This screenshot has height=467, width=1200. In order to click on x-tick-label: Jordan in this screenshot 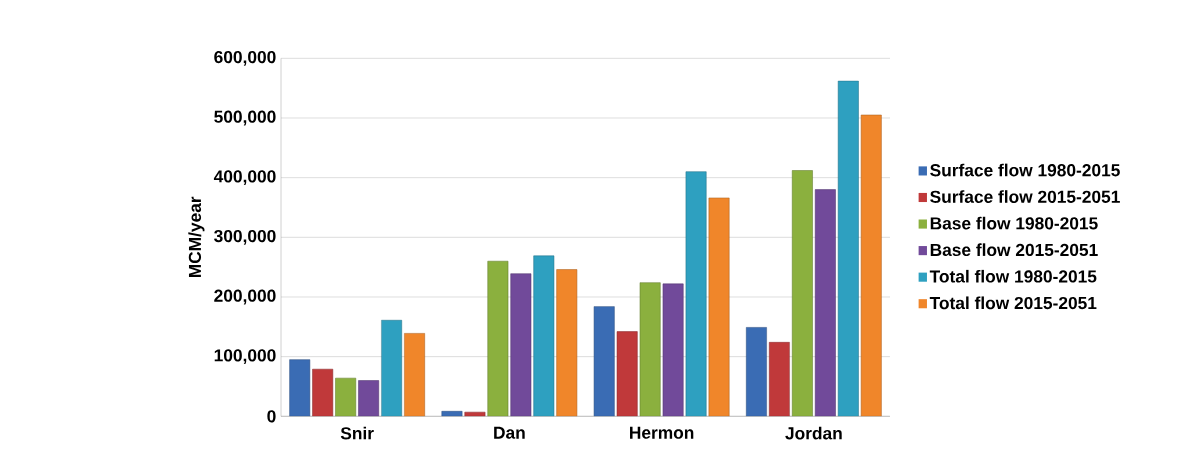, I will do `click(813, 433)`.